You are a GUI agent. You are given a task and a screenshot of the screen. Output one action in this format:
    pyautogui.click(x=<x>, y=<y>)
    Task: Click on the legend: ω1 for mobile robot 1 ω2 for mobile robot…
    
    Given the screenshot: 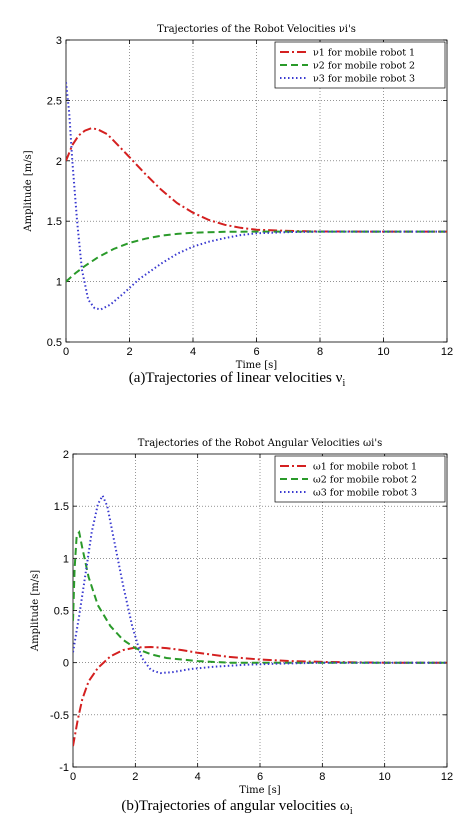 What is the action you would take?
    pyautogui.click(x=360, y=479)
    